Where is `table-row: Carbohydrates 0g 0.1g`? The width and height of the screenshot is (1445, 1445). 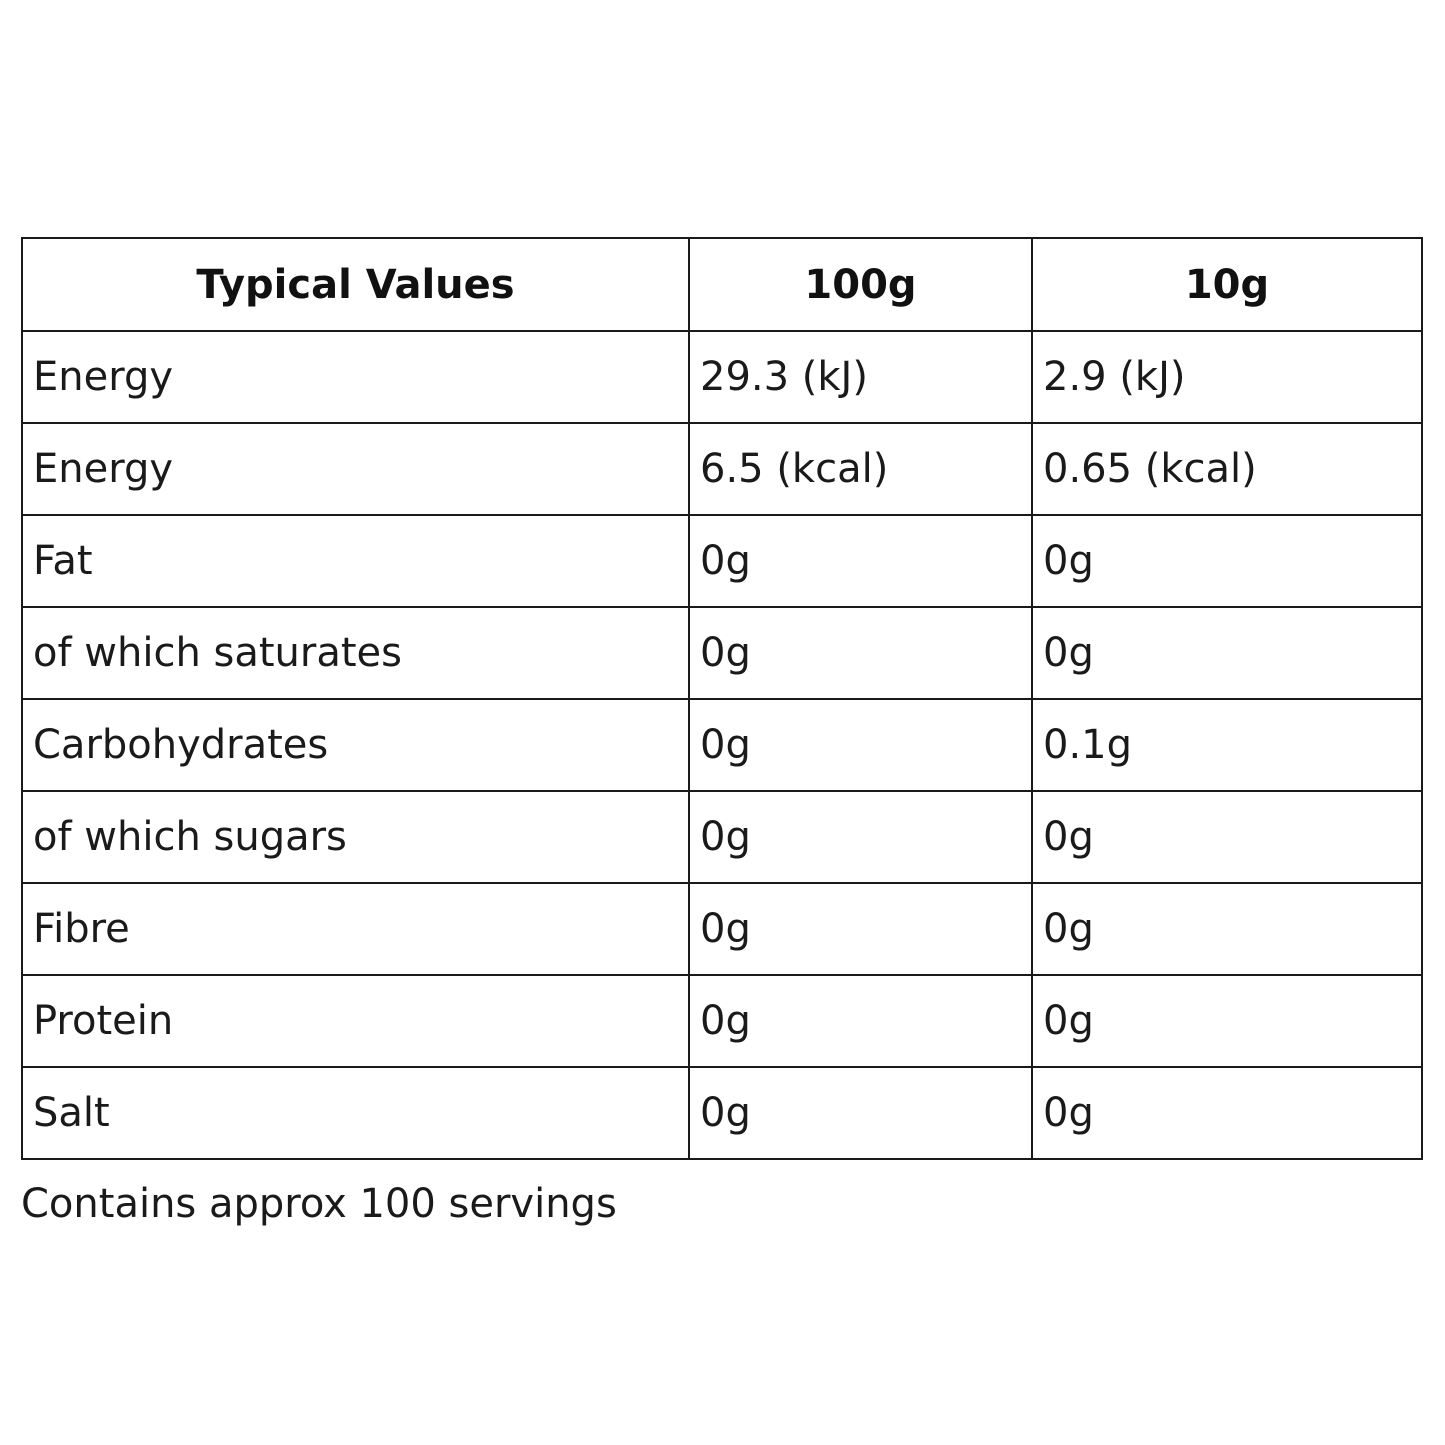 table-row: Carbohydrates 0g 0.1g is located at coordinates (722, 745).